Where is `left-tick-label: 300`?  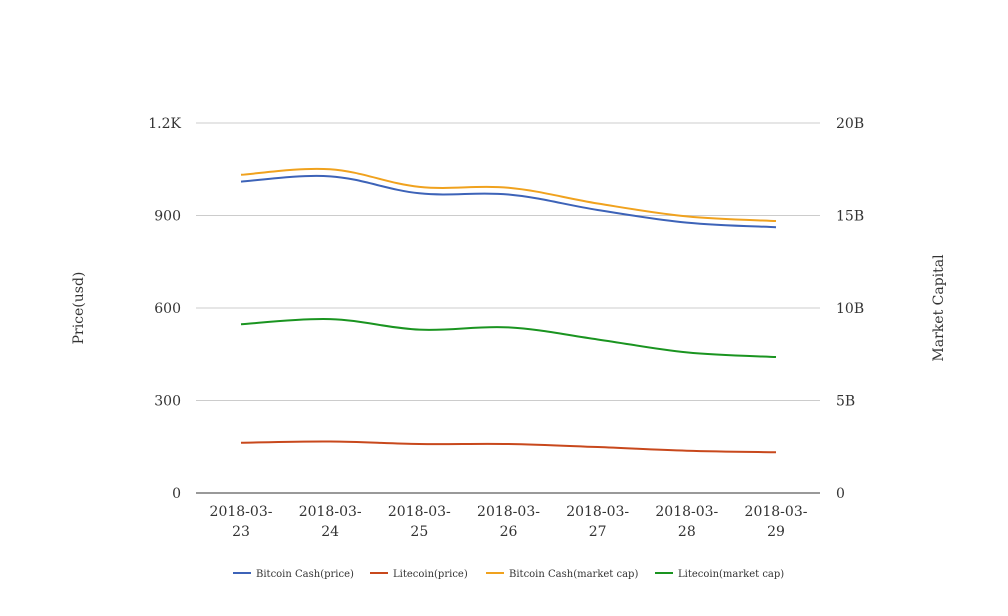 left-tick-label: 300 is located at coordinates (167, 402).